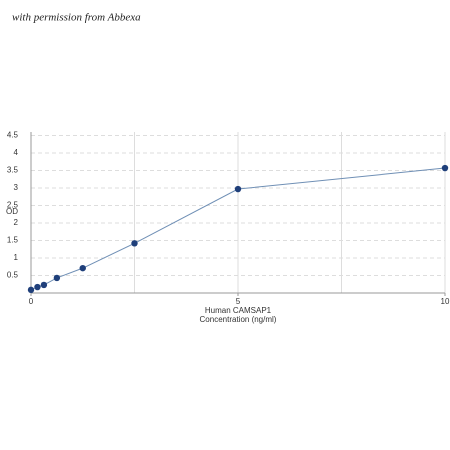 This screenshot has width=450, height=450. I want to click on x-axis-label: Concentration (ng/ml), so click(238, 319).